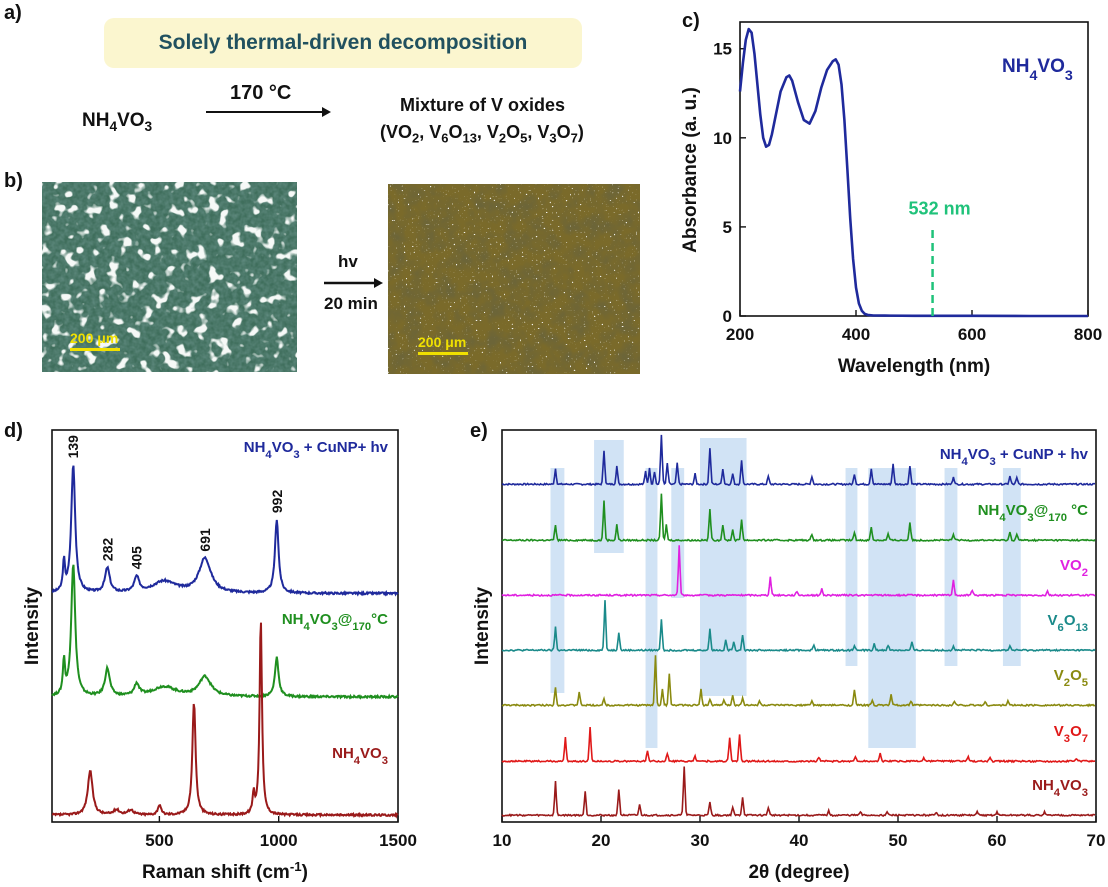 The image size is (1108, 887). I want to click on xrd-series-label: V2O5, so click(1071, 678).